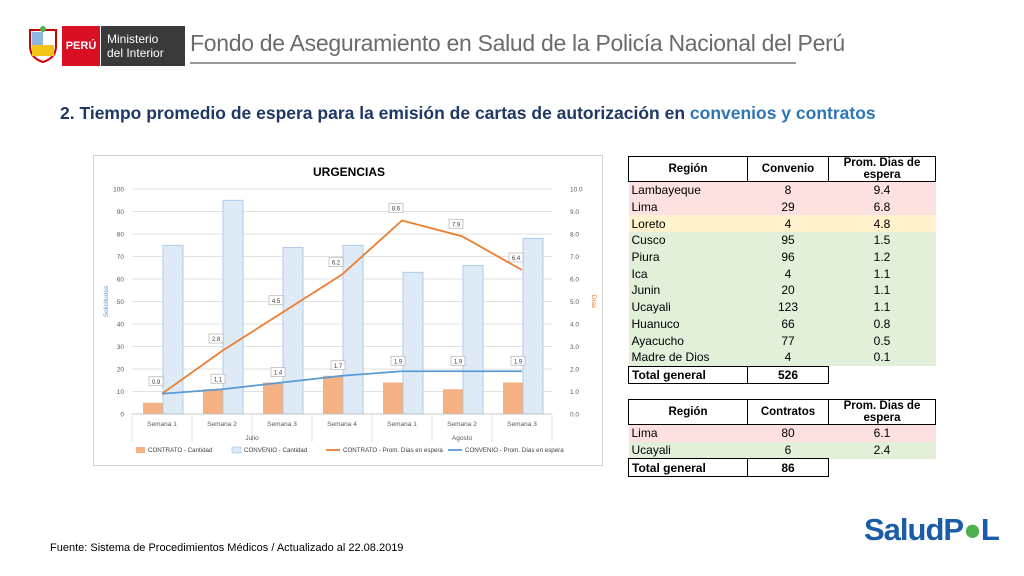 This screenshot has height=576, width=1024. I want to click on table-row: Ucayali 6 2.4, so click(782, 450).